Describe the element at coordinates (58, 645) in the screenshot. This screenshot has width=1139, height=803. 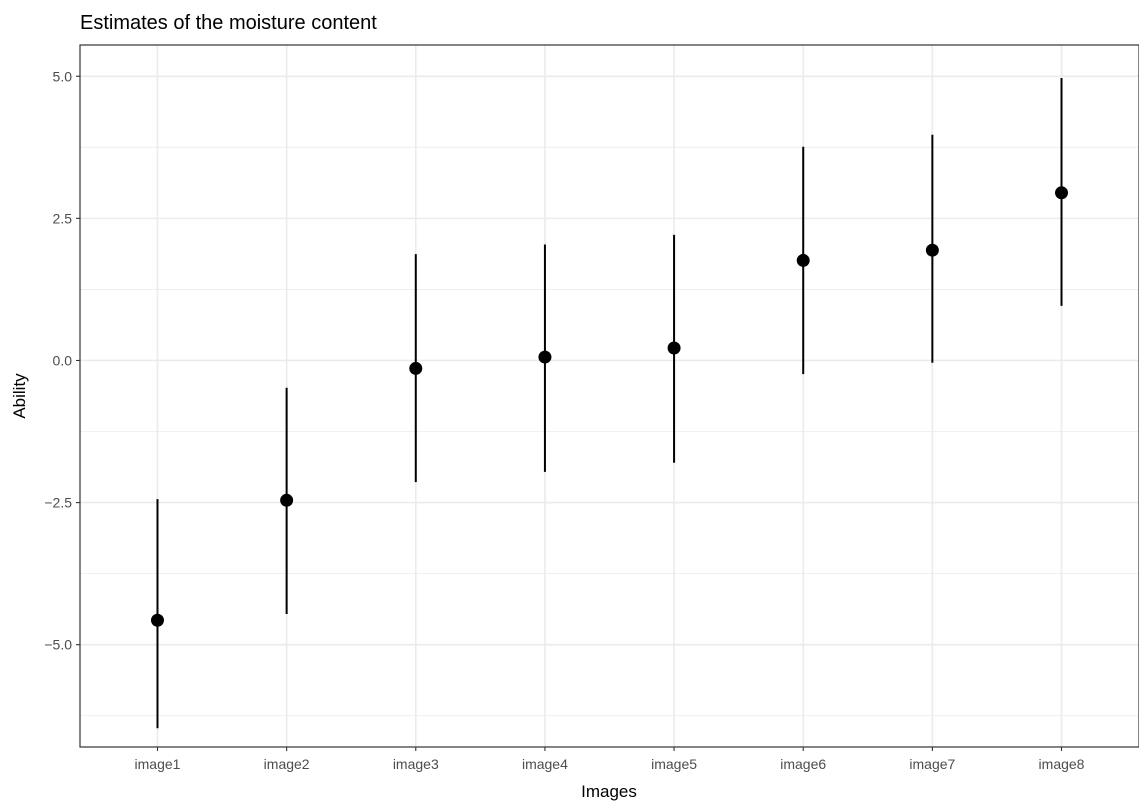
I see `y-tick-label: −5.0` at that location.